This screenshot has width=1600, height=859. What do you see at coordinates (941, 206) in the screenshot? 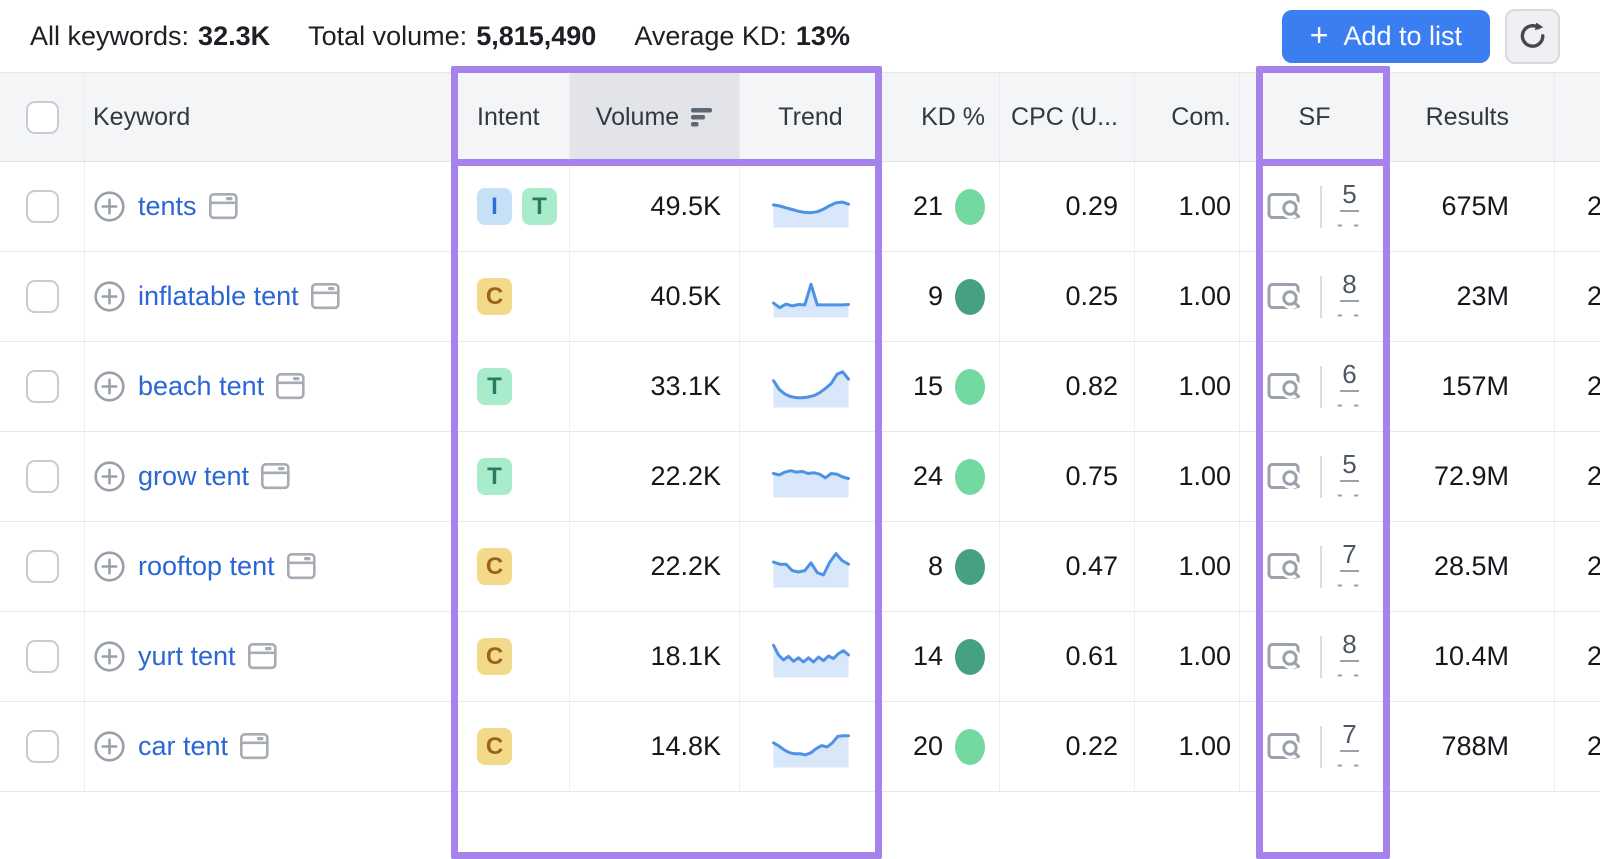
I see `kd-cell: 21` at bounding box center [941, 206].